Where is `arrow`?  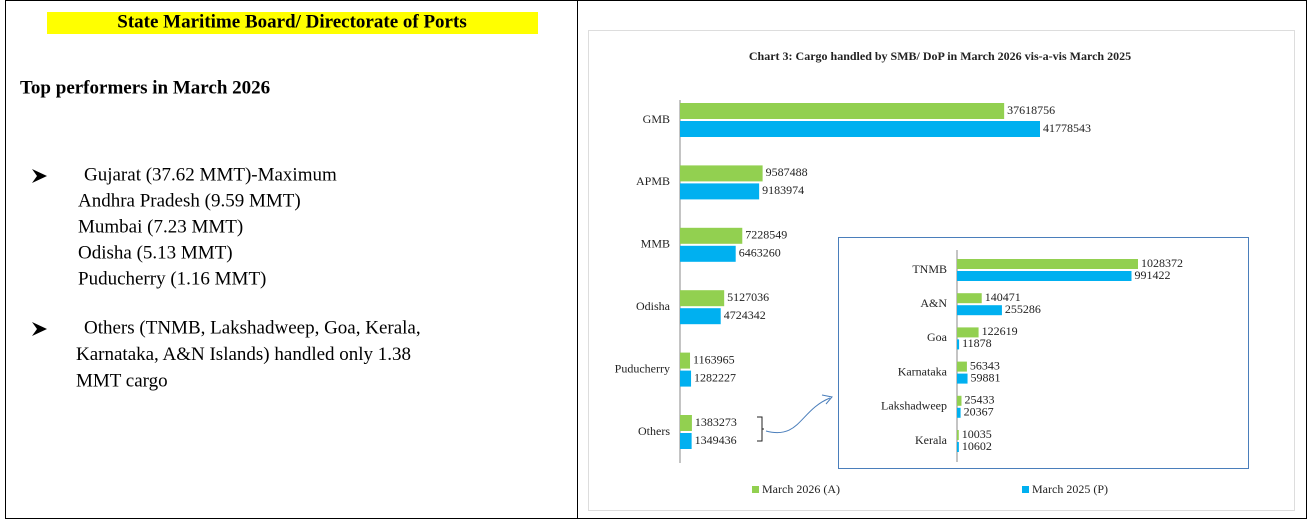 arrow is located at coordinates (798, 415).